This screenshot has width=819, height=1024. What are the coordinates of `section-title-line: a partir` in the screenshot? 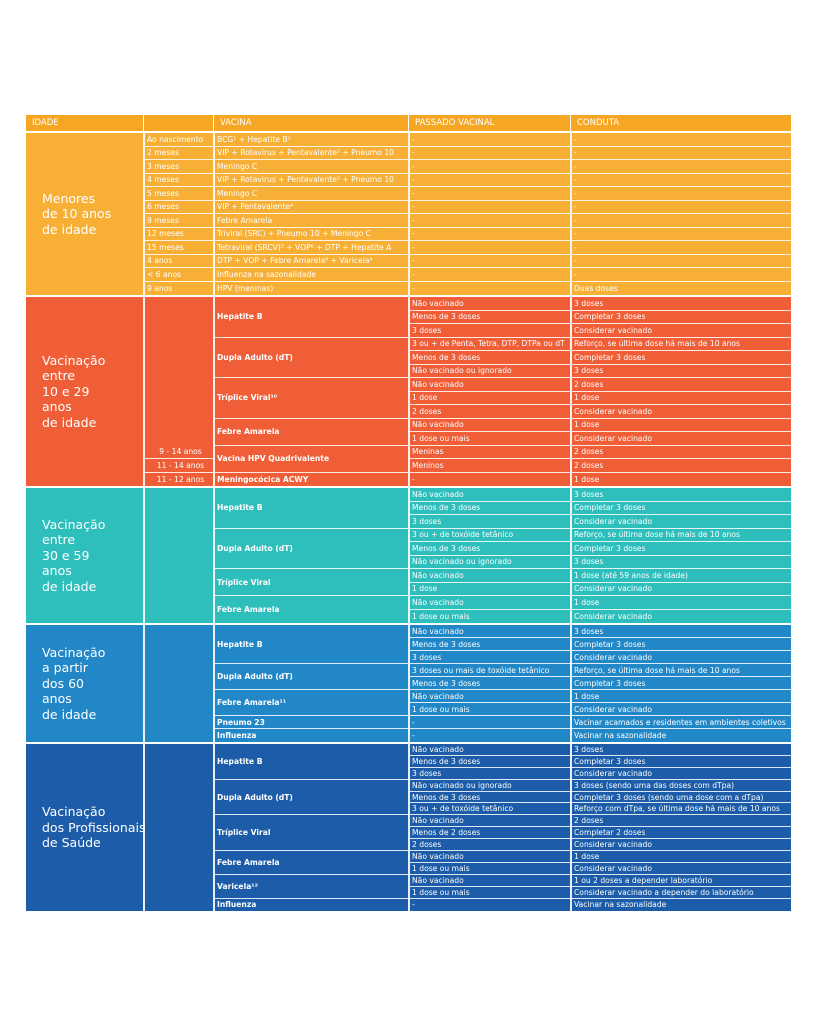 It's located at (65, 668).